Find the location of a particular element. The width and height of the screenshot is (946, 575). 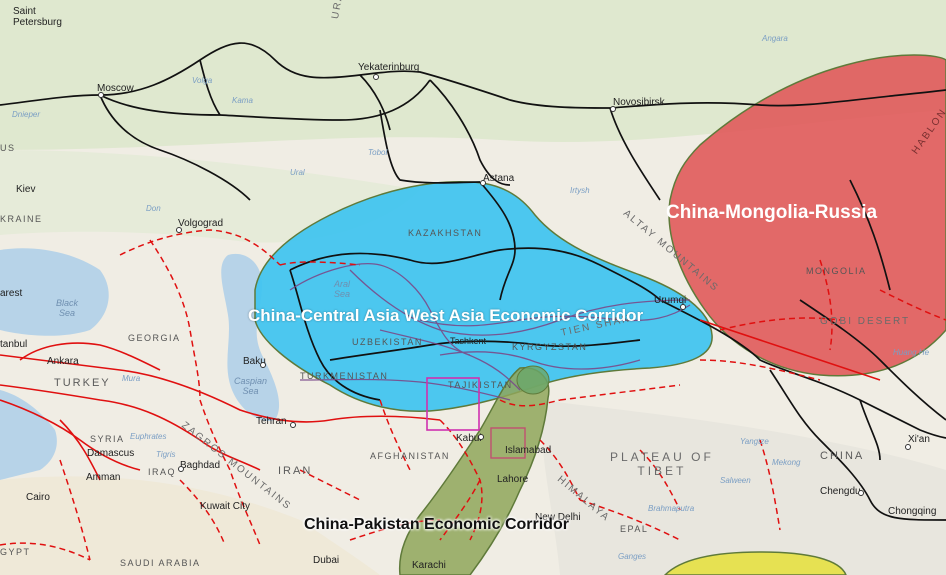

label-uzbekistan: UZBEKISTAN is located at coordinates (387, 342).